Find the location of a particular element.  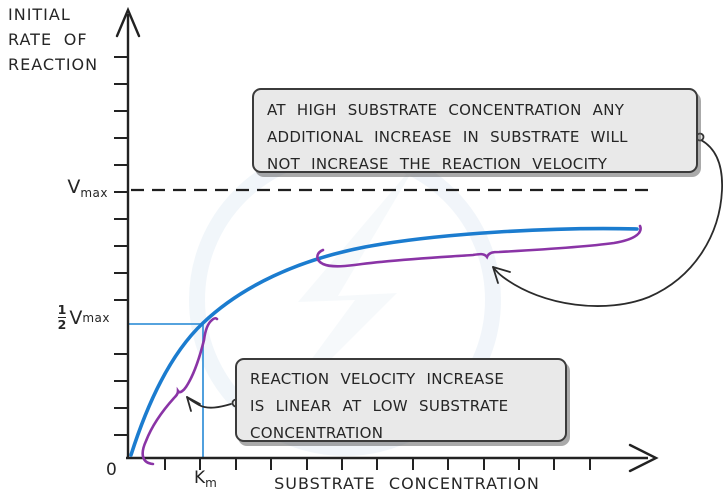

y-axis-title: INITIAL RATE OF REACTION is located at coordinates (53, 39).